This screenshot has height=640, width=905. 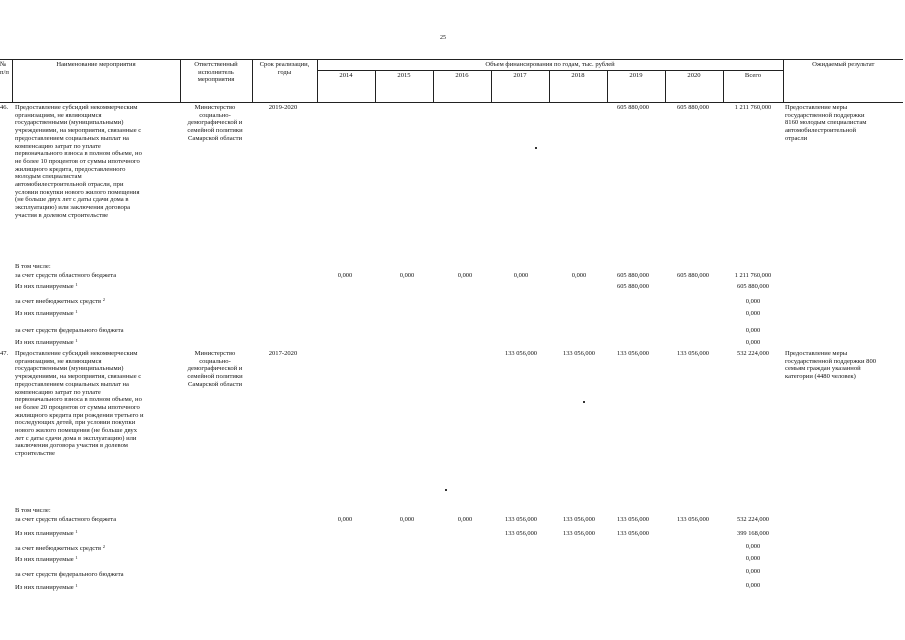 I want to click on year-header: Всего, so click(x=753, y=86).